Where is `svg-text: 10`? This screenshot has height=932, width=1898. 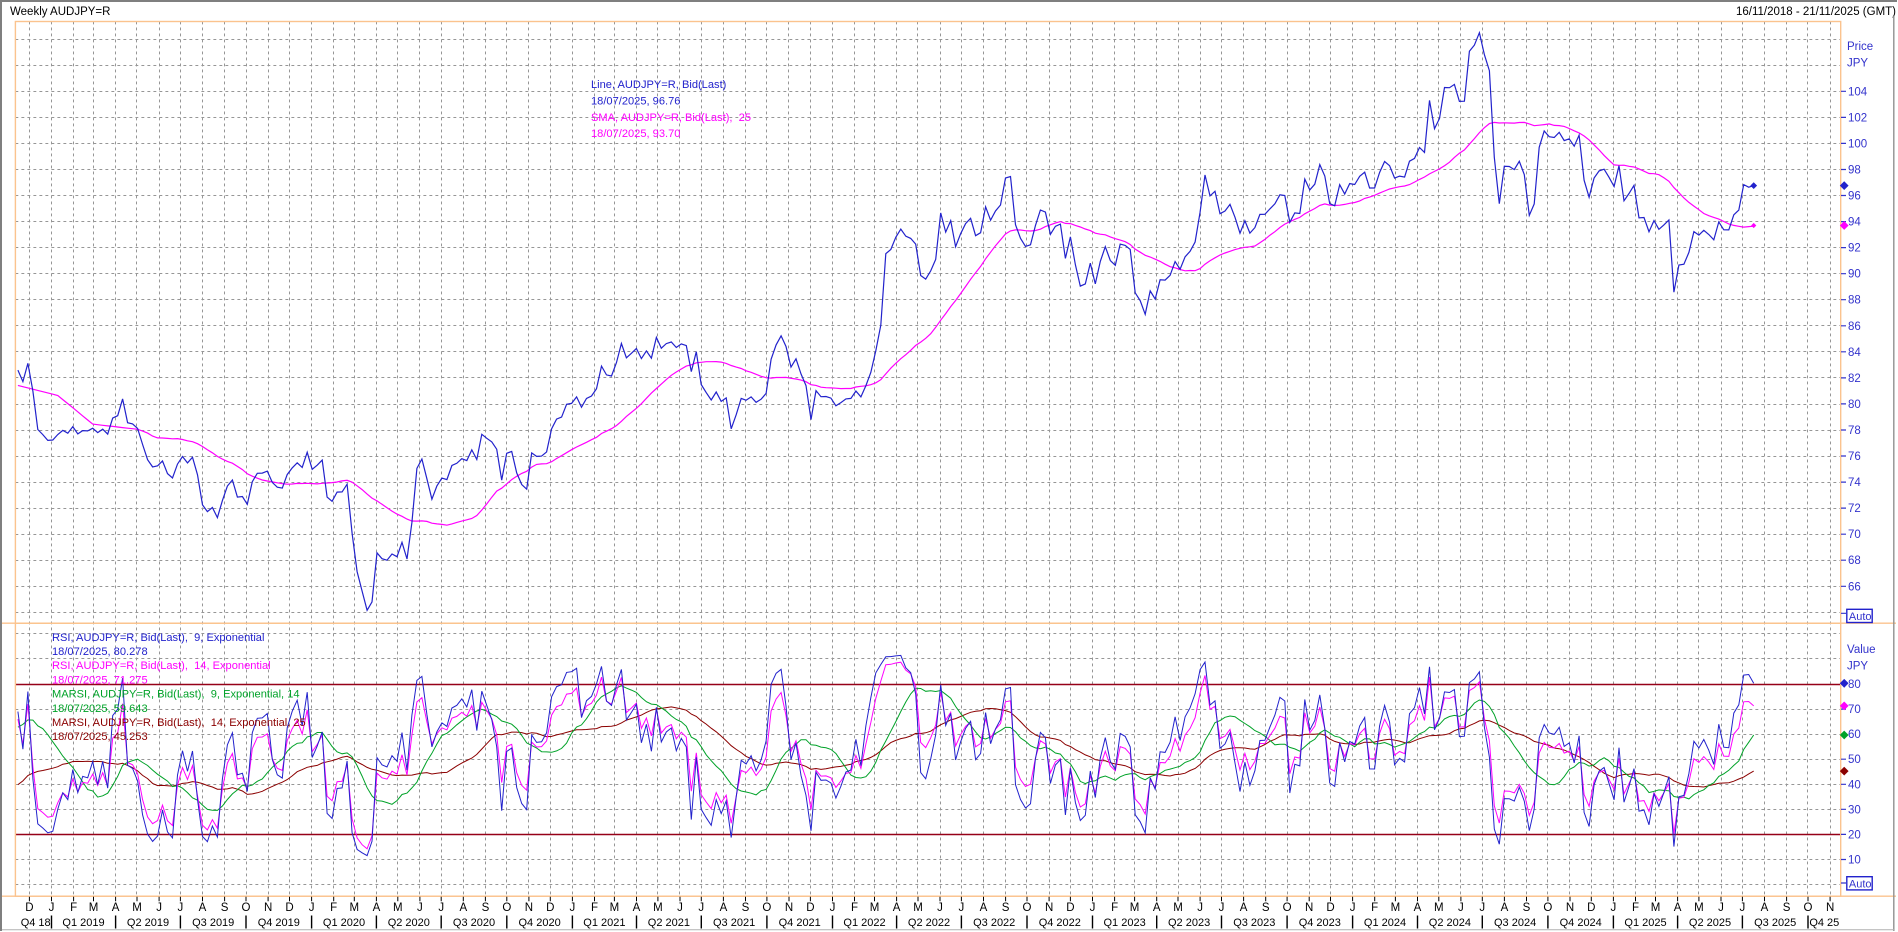 svg-text: 10 is located at coordinates (1854, 861).